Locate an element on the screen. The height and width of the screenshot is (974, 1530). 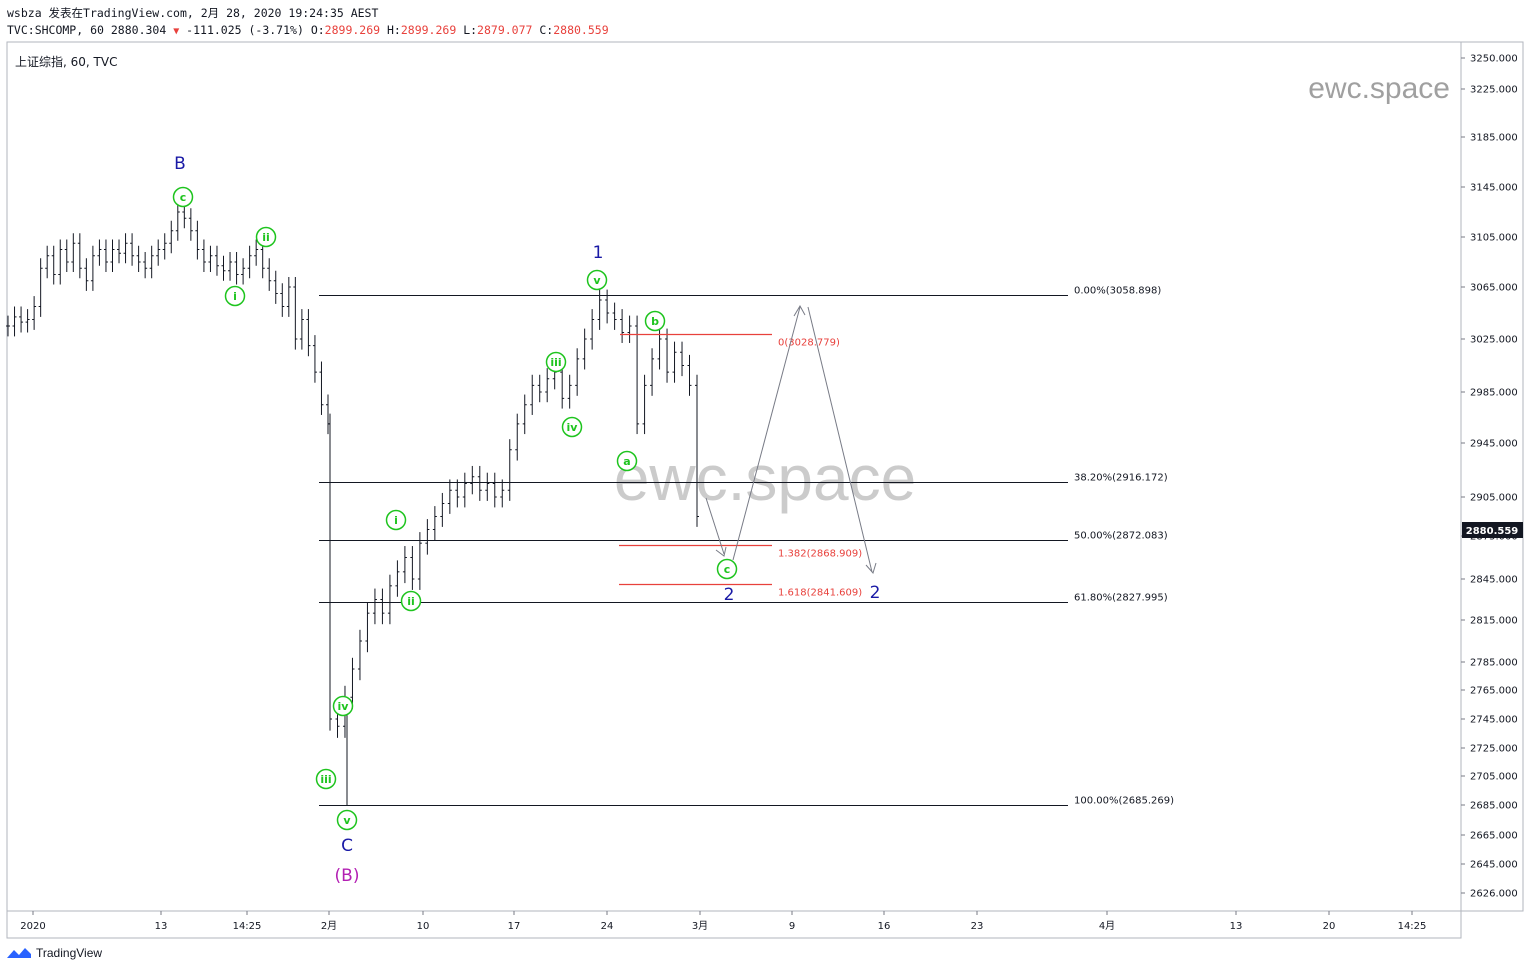
high-label: H: is located at coordinates (394, 30).